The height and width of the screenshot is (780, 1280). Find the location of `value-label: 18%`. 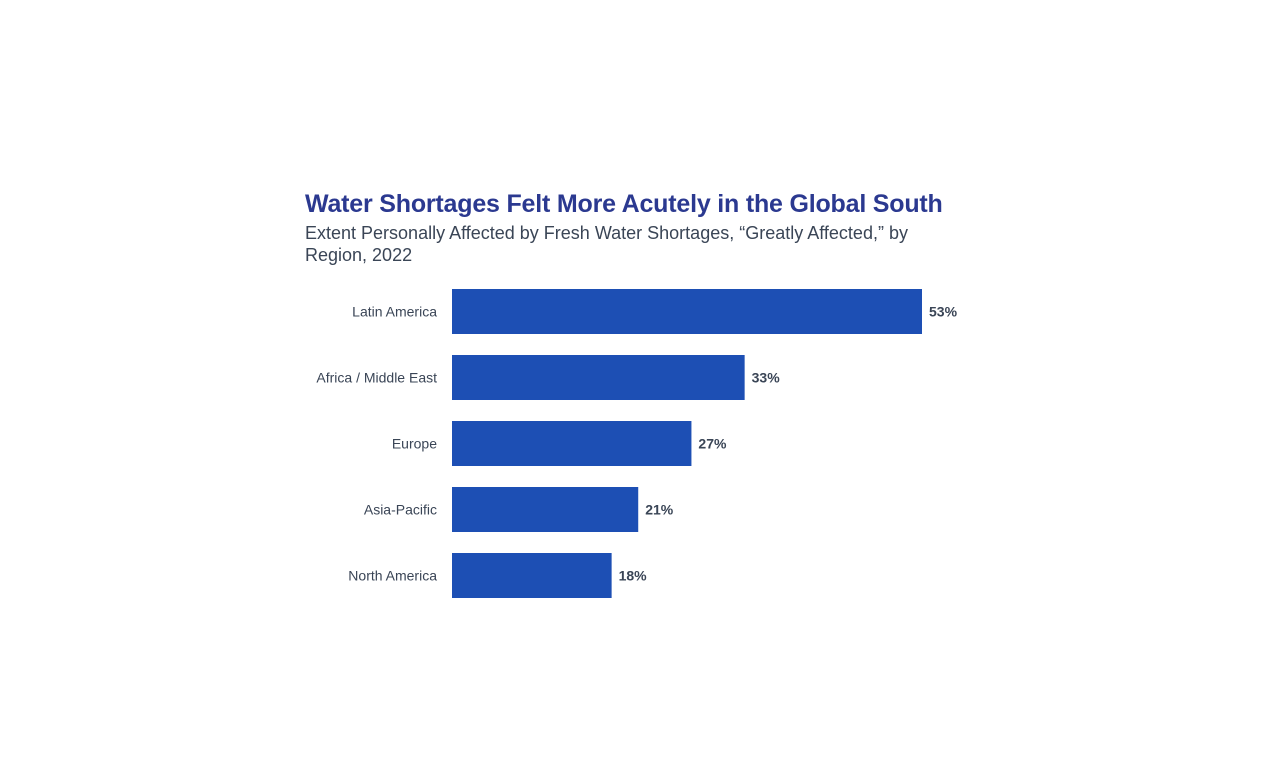

value-label: 18% is located at coordinates (633, 576).